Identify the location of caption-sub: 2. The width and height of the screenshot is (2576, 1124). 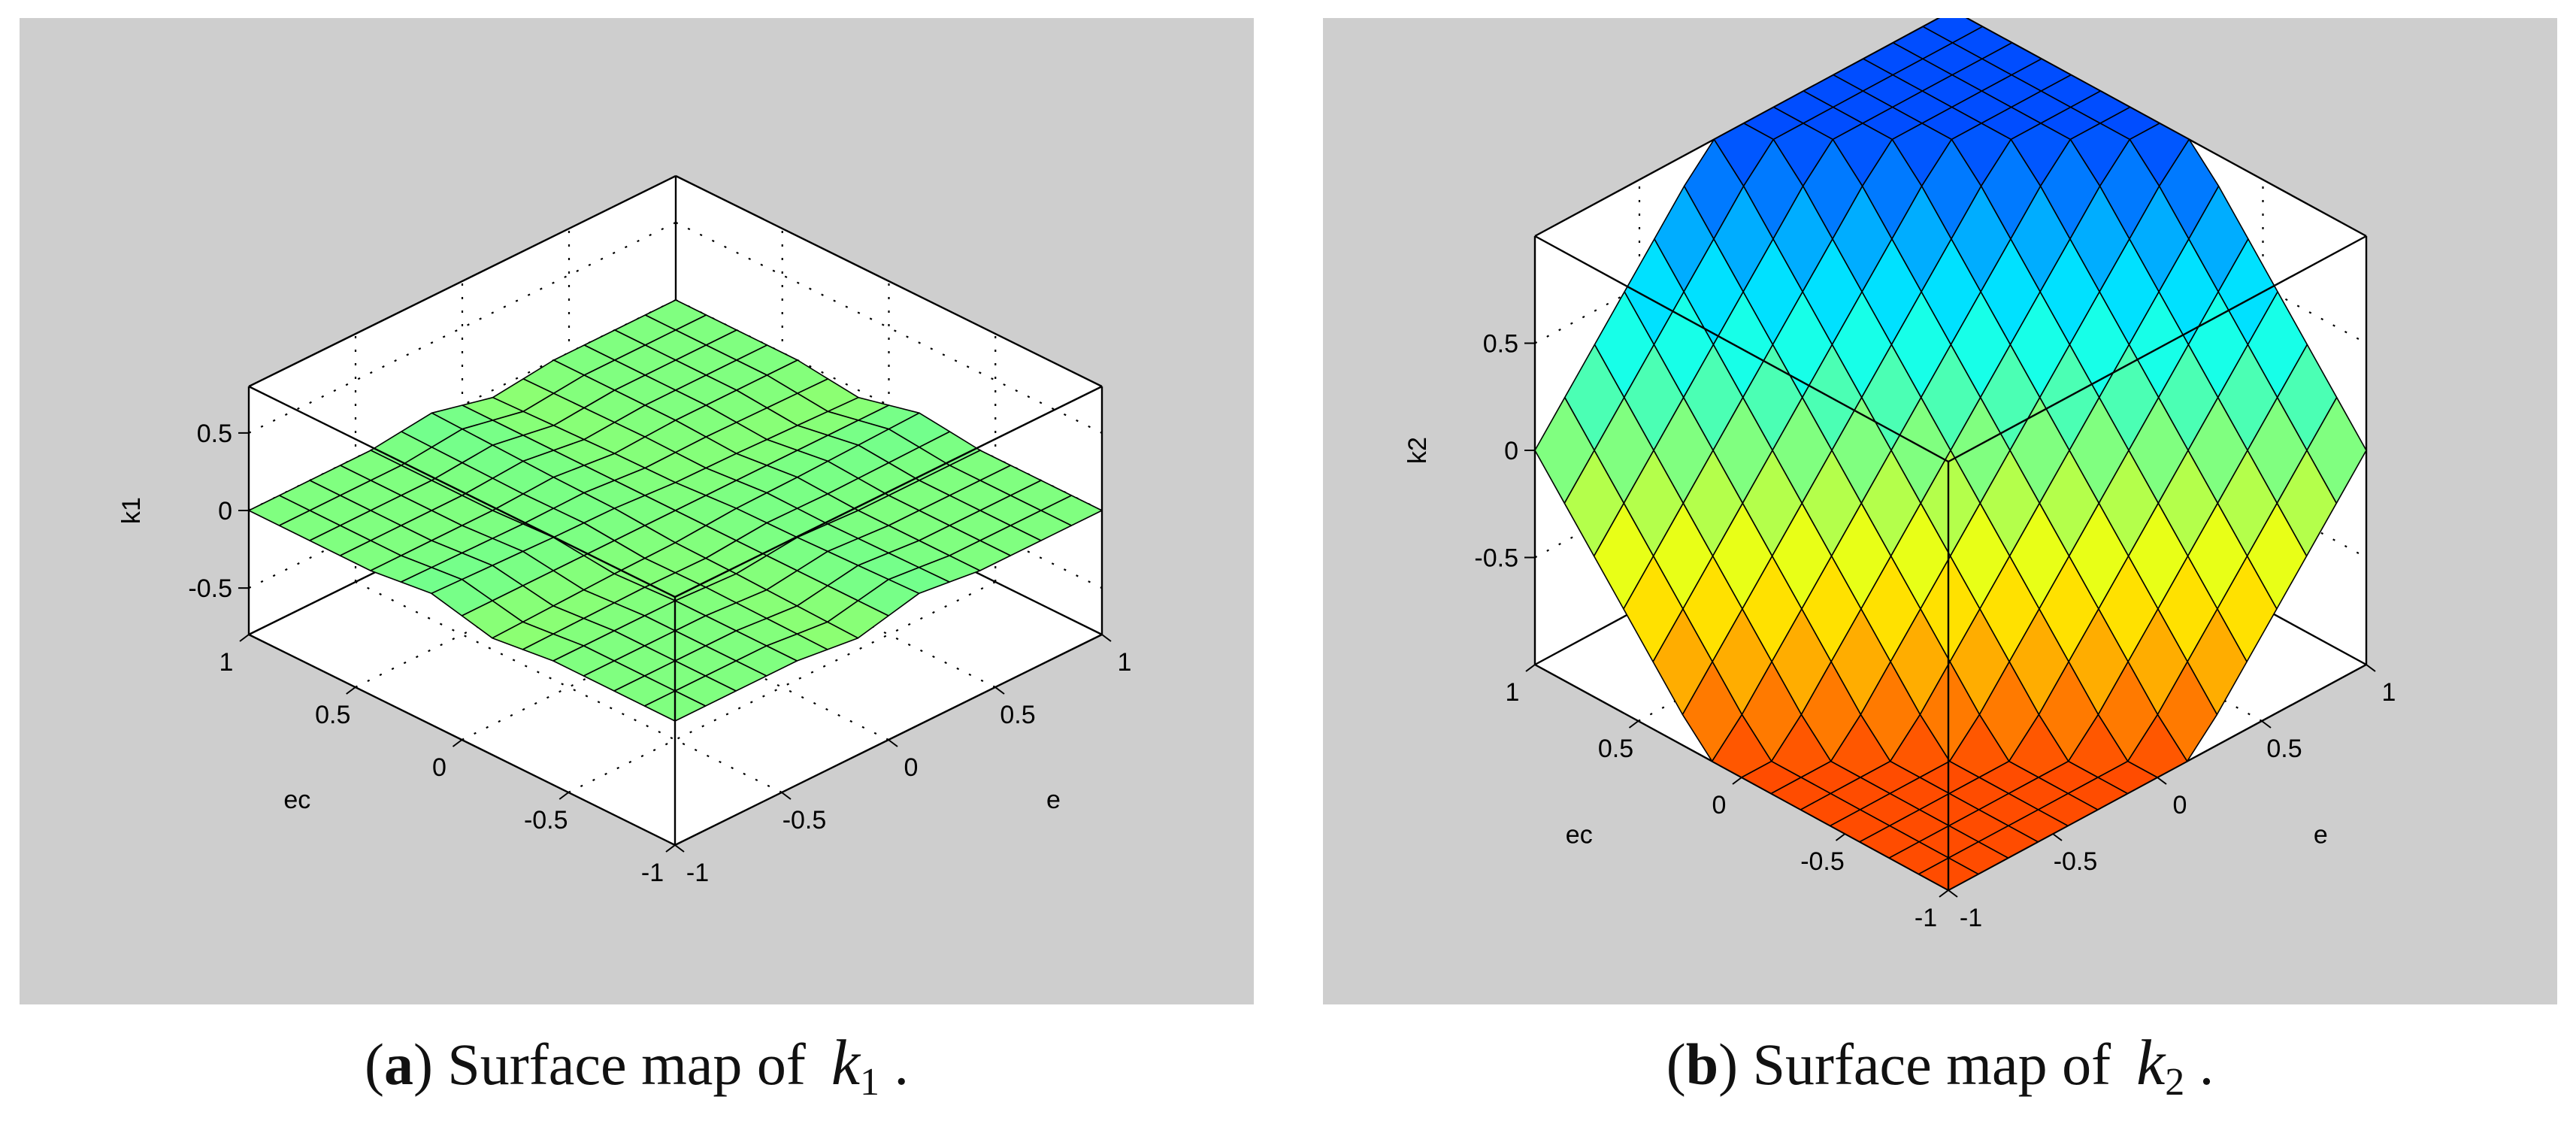
(2175, 1082).